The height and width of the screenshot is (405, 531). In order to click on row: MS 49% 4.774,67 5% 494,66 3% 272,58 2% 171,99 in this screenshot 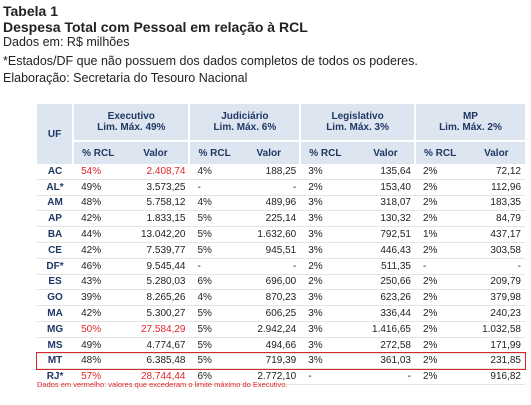, I will do `click(281, 345)`.